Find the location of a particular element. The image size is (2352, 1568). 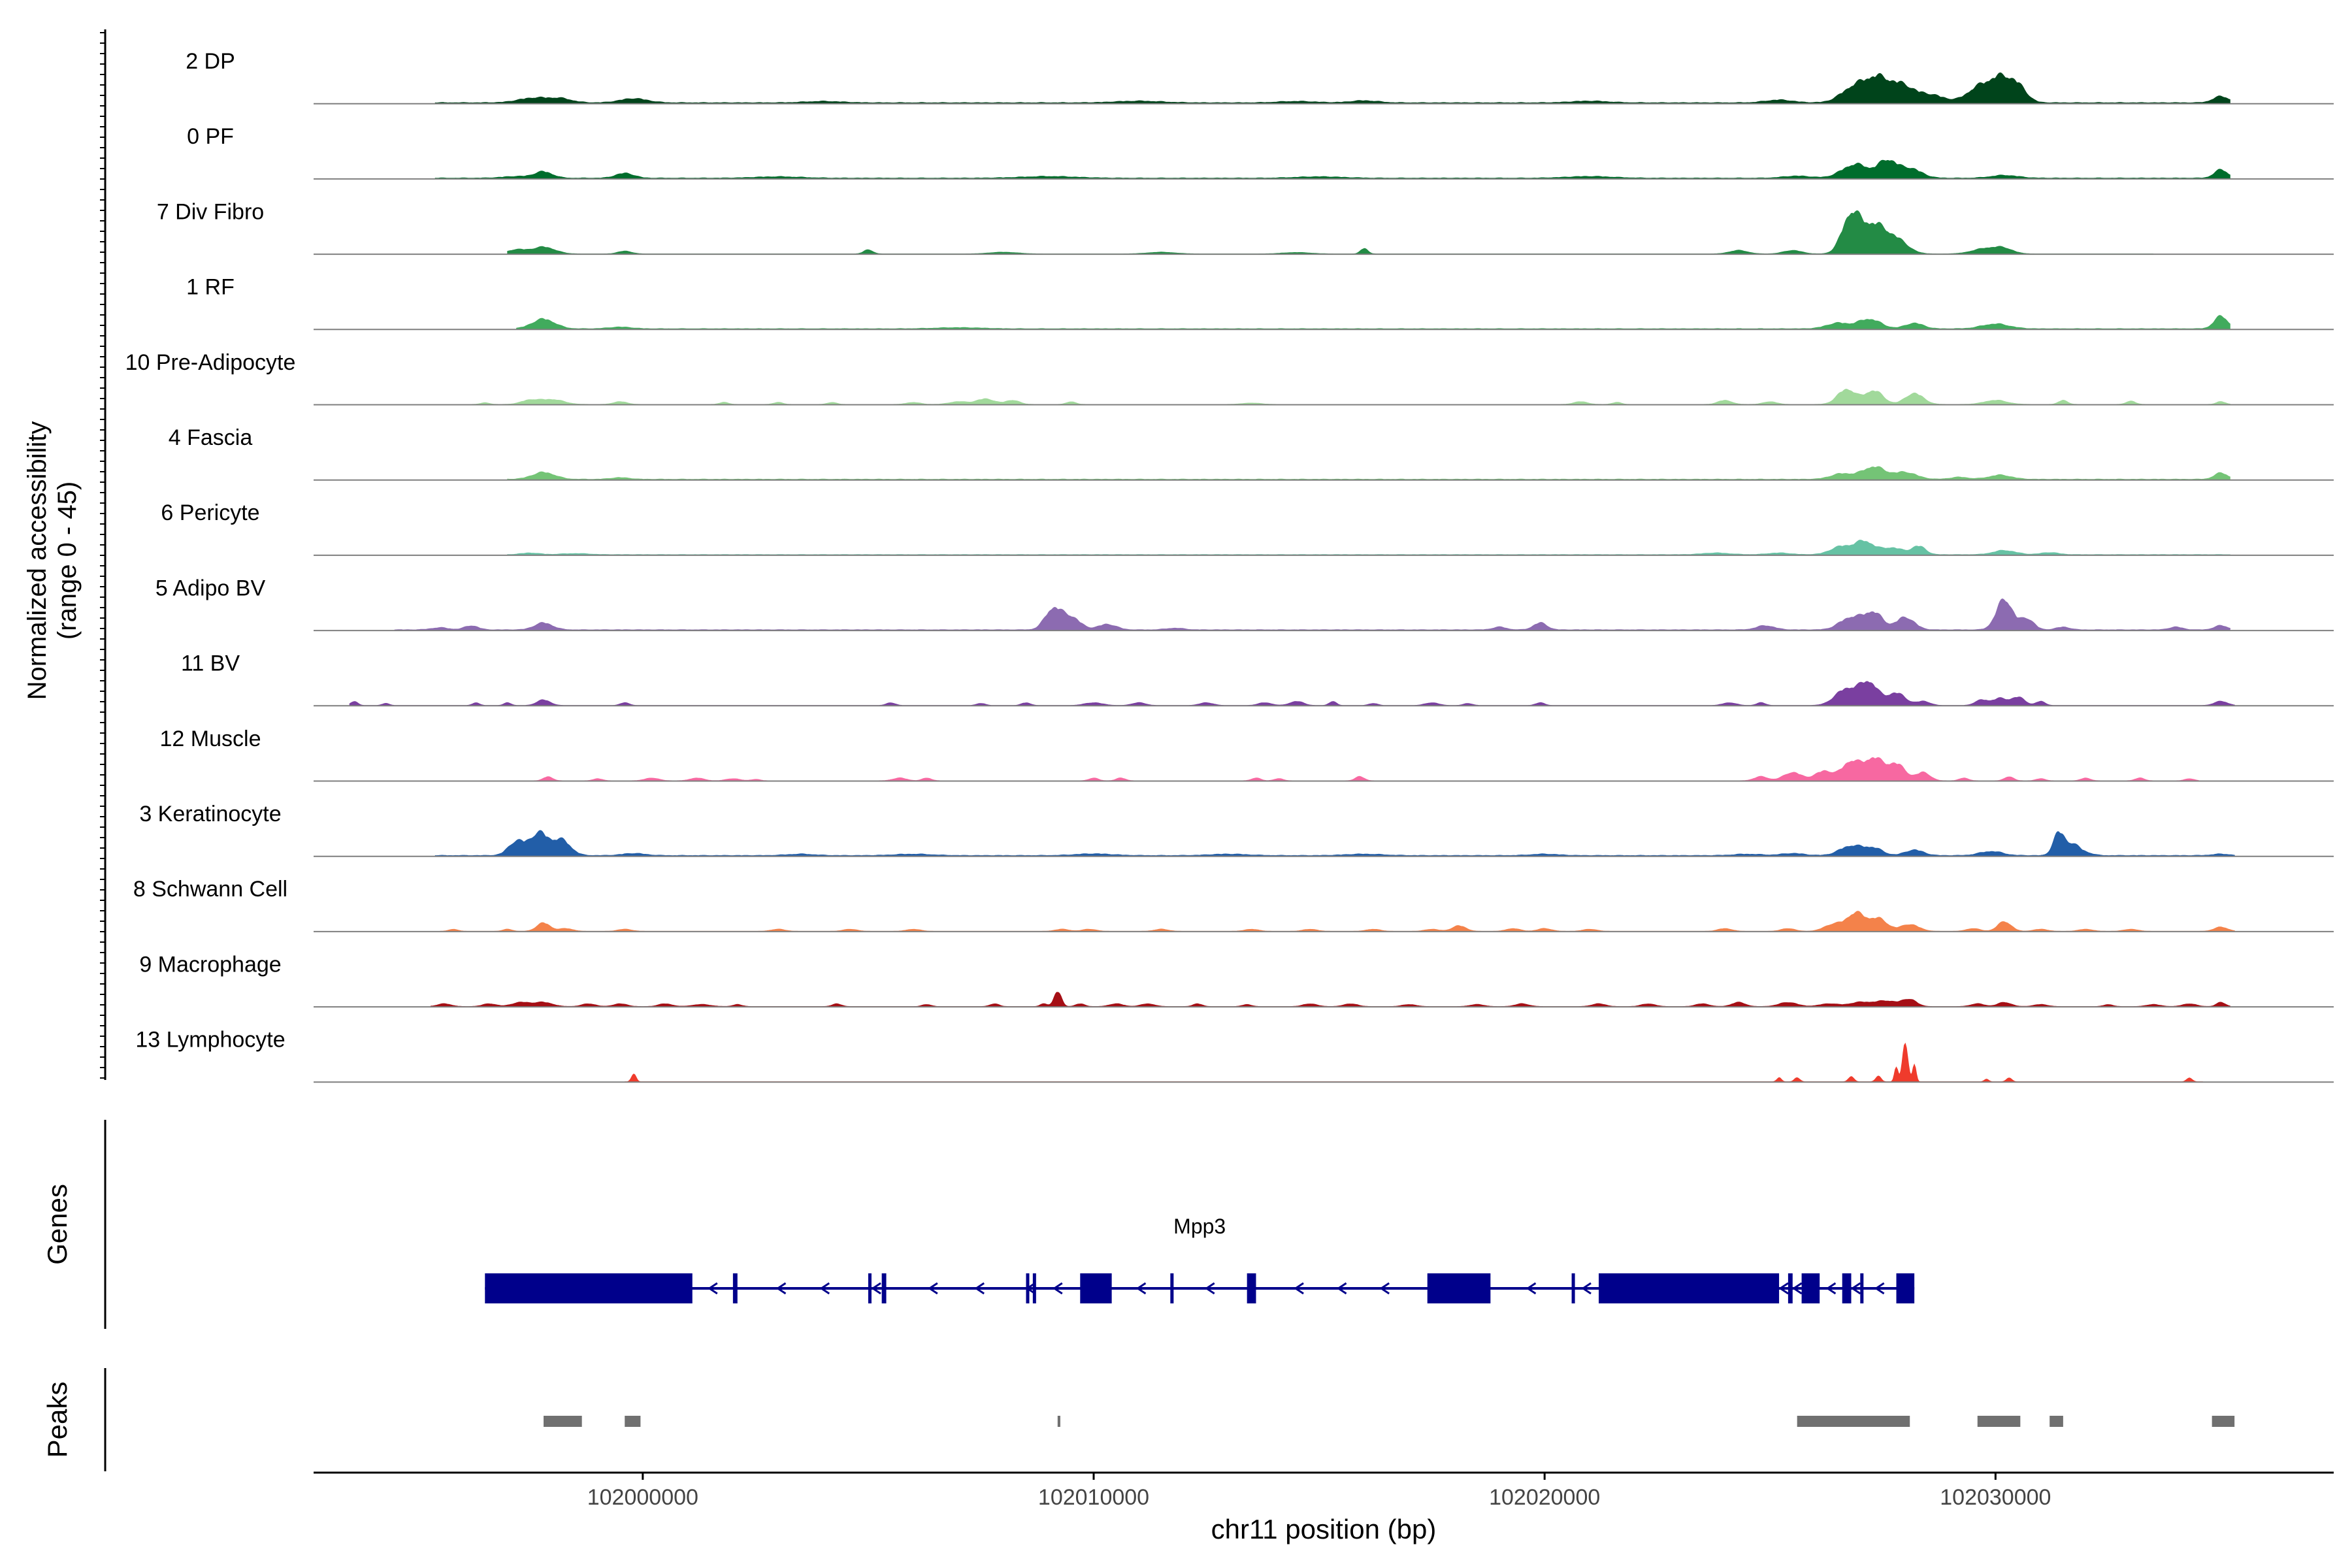

y-axis-title-line1: Normalized accessibility is located at coordinates (37, 560).